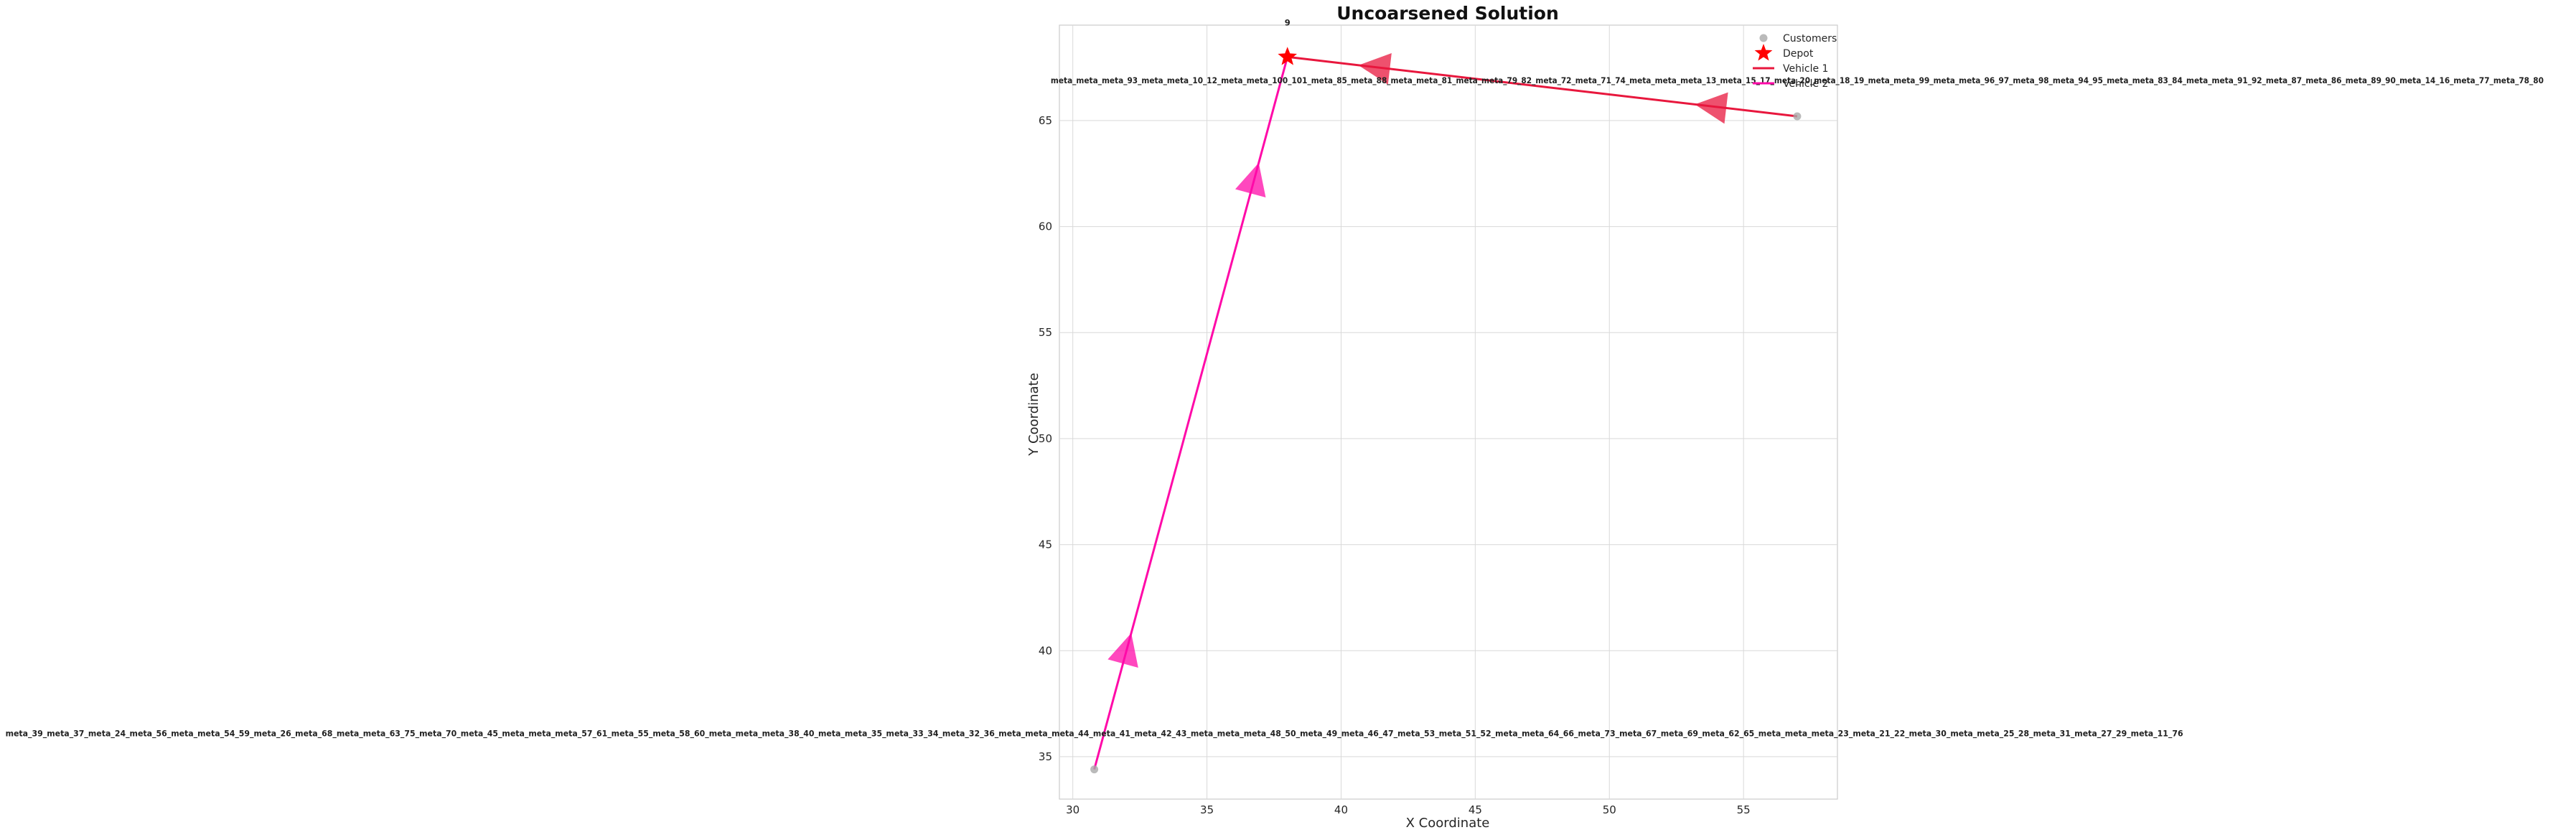 This screenshot has height=835, width=2576. What do you see at coordinates (1448, 823) in the screenshot?
I see `x-axis-label: X Coordinate` at bounding box center [1448, 823].